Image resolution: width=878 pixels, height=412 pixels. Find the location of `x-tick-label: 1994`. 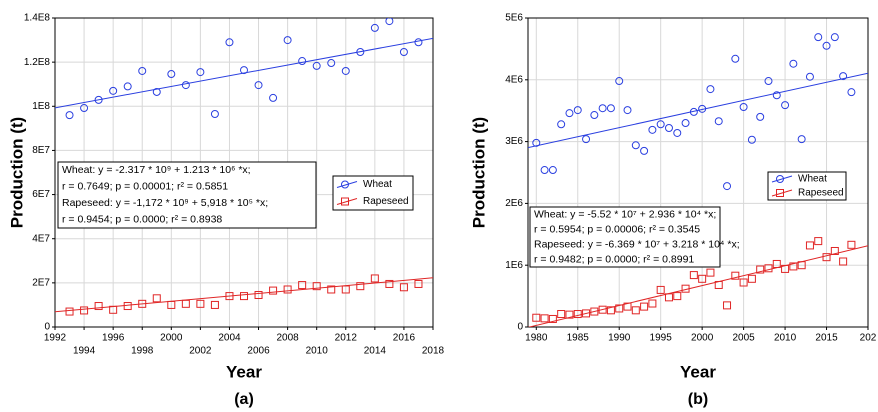

x-tick-label: 1994 is located at coordinates (84, 351).